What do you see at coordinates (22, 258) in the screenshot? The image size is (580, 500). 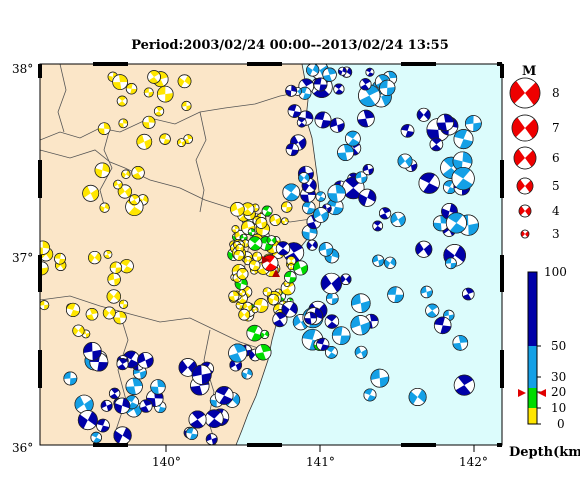 I see `lat-label-37: 37°` at bounding box center [22, 258].